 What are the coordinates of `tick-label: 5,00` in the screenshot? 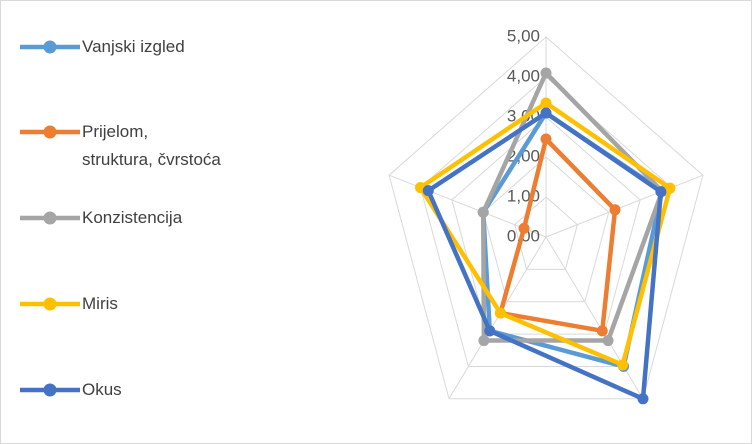 It's located at (523, 35).